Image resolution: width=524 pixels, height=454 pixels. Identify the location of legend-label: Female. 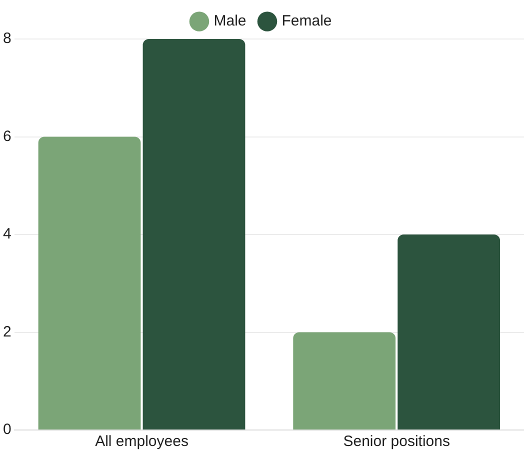
(307, 21).